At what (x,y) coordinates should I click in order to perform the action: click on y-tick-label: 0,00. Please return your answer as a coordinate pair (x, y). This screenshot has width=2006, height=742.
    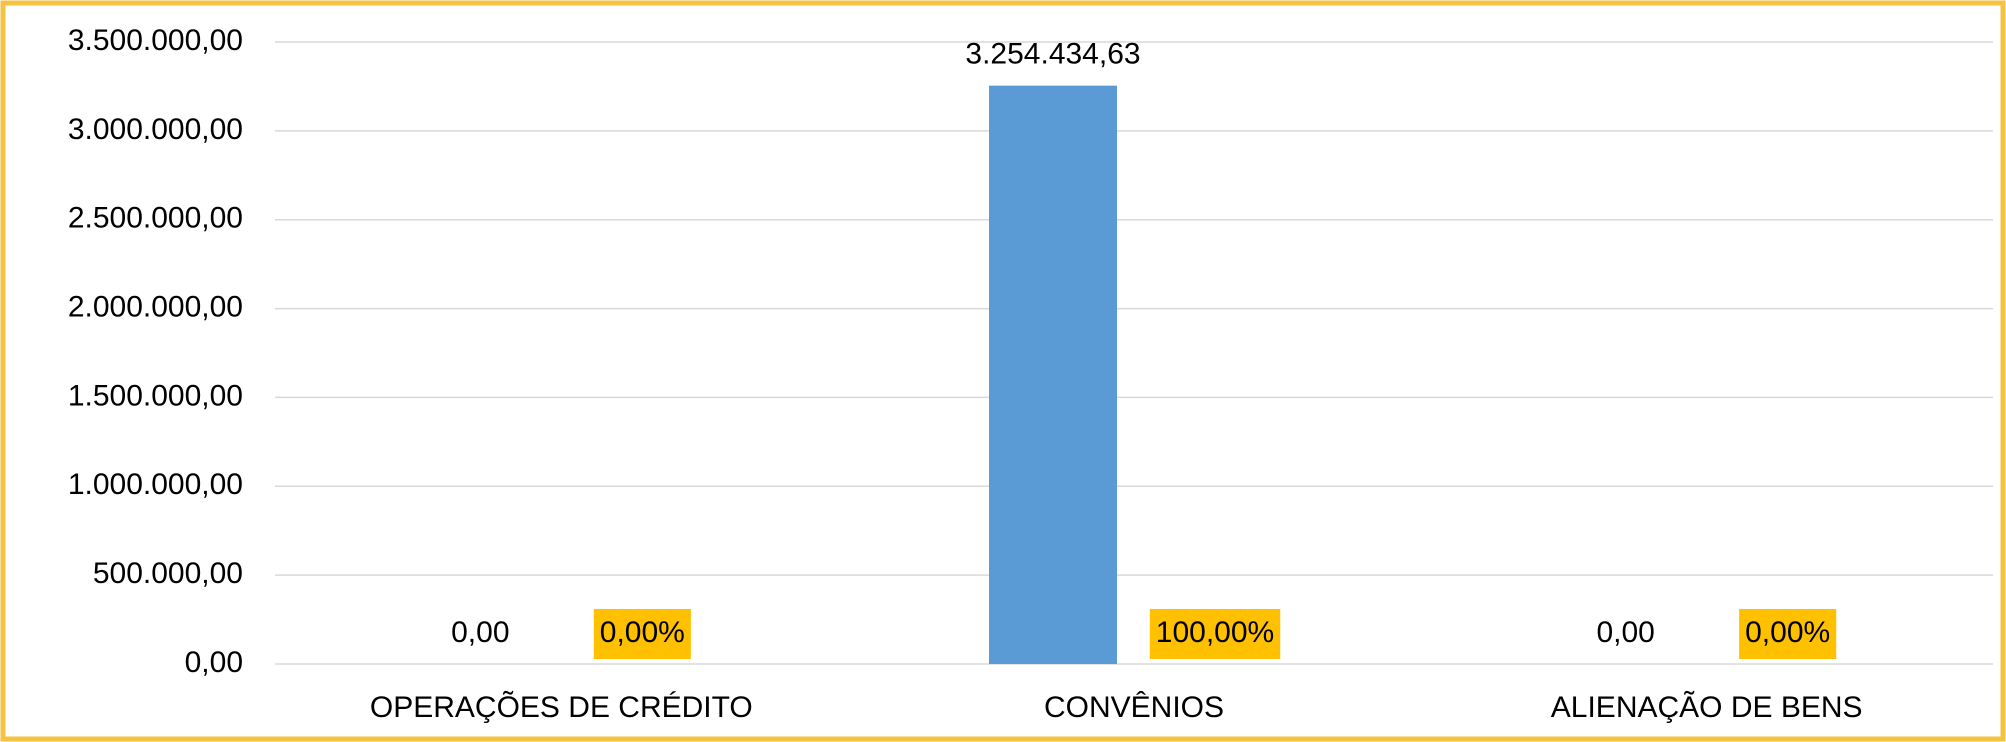
    Looking at the image, I should click on (214, 662).